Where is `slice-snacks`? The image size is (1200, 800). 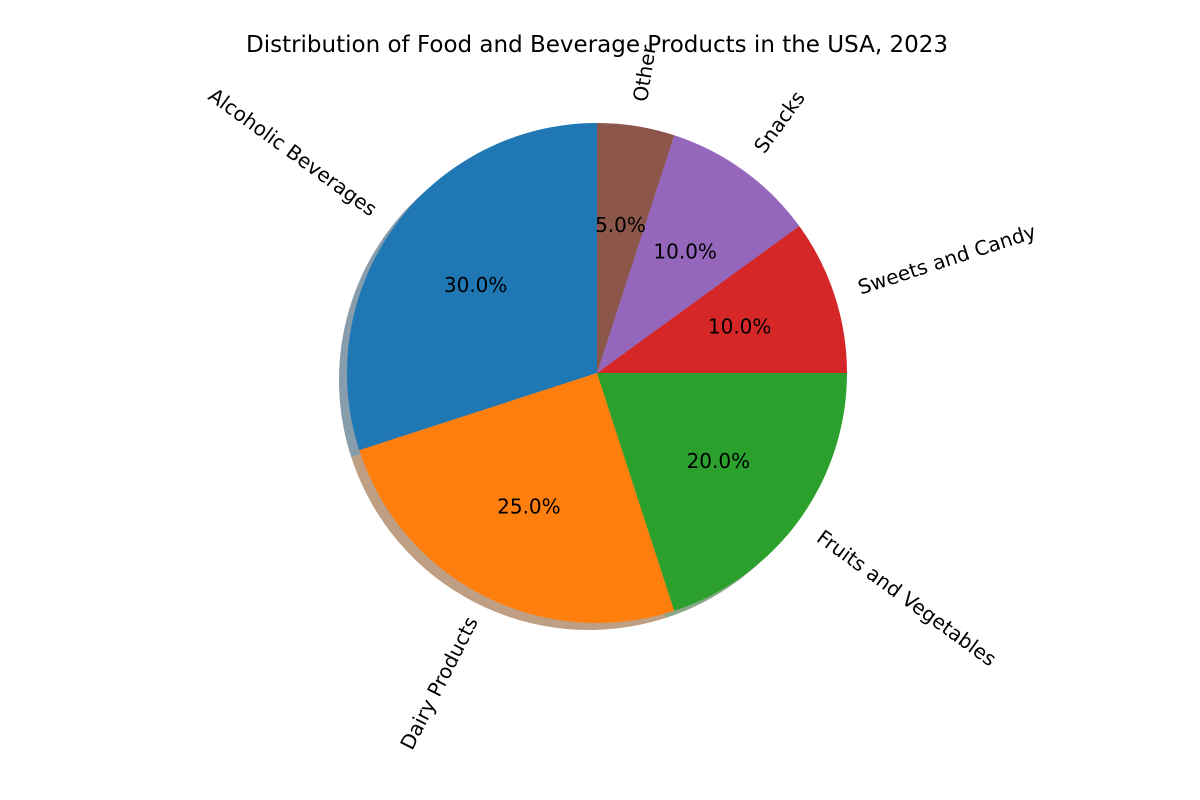
slice-snacks is located at coordinates (698, 254).